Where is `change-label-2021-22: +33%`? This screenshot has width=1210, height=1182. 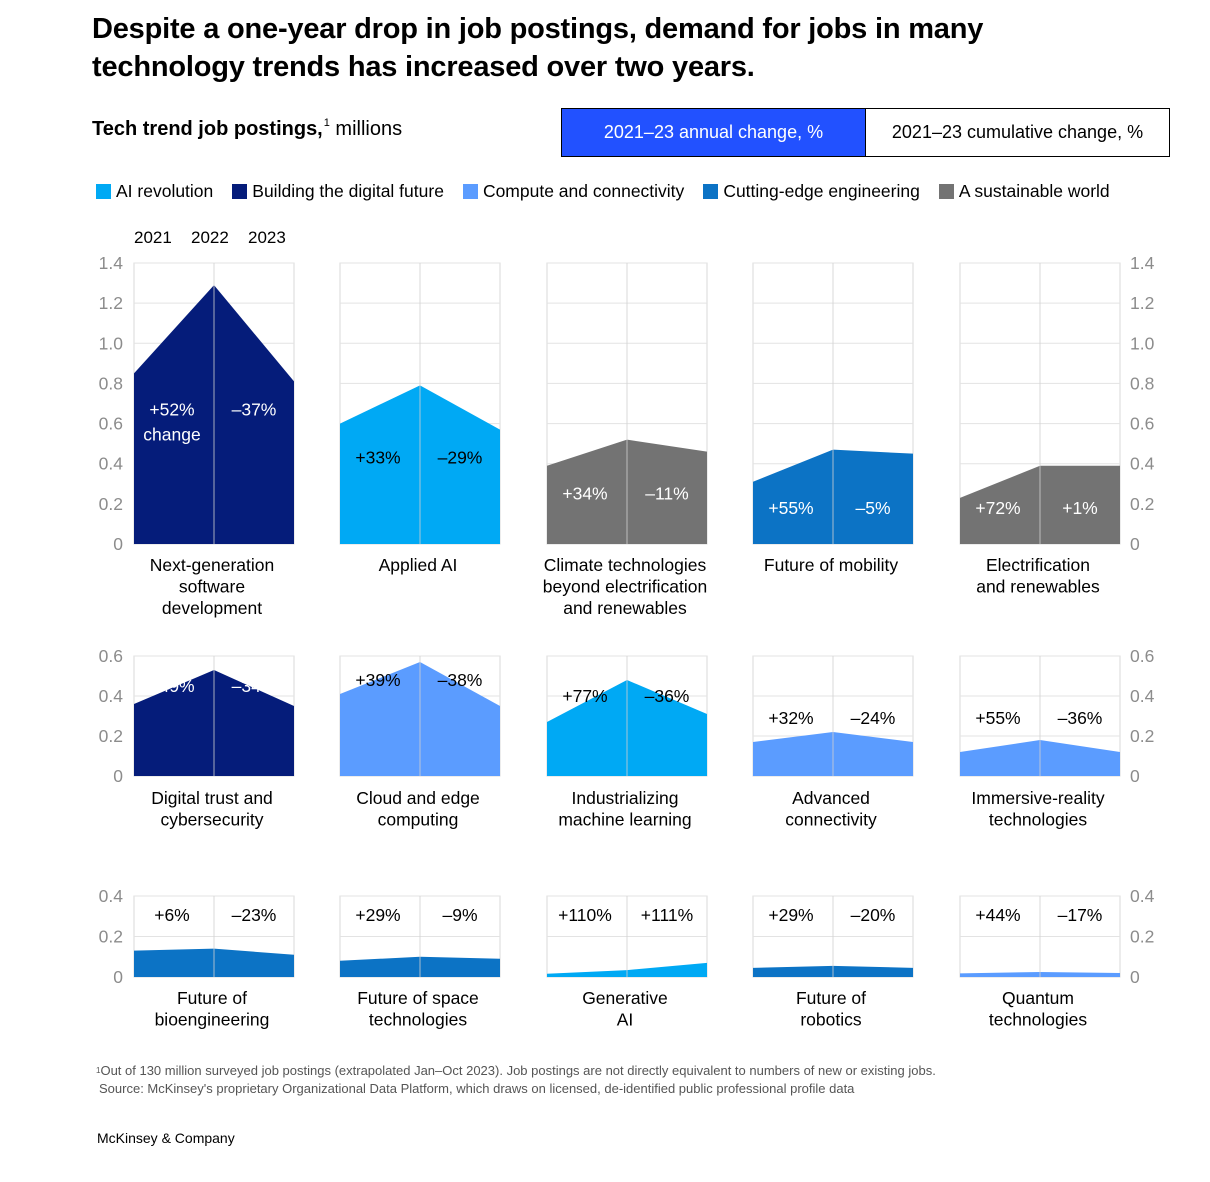
change-label-2021-22: +33% is located at coordinates (377, 458).